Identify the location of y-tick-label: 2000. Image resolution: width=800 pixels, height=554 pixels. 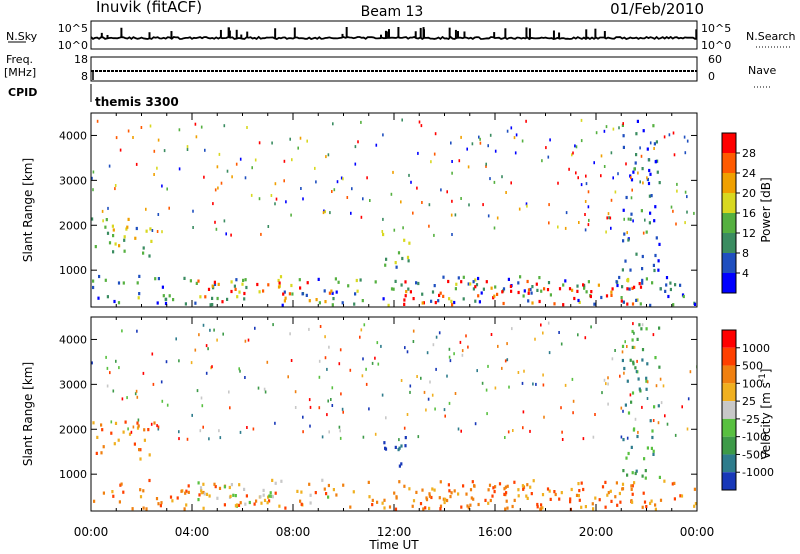
(73, 429).